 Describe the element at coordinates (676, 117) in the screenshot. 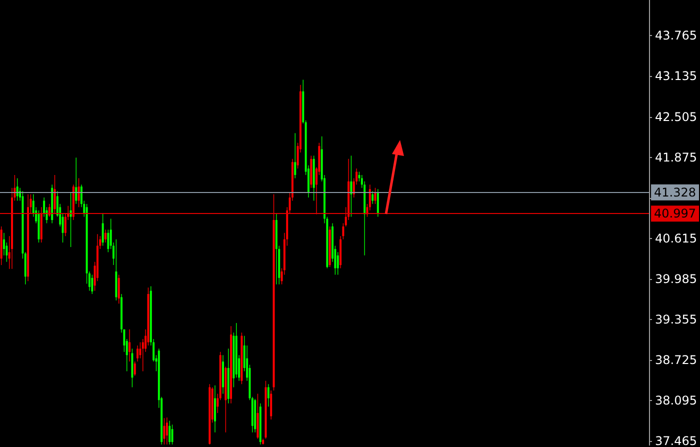

I see `y-tick-label: 42.505` at that location.